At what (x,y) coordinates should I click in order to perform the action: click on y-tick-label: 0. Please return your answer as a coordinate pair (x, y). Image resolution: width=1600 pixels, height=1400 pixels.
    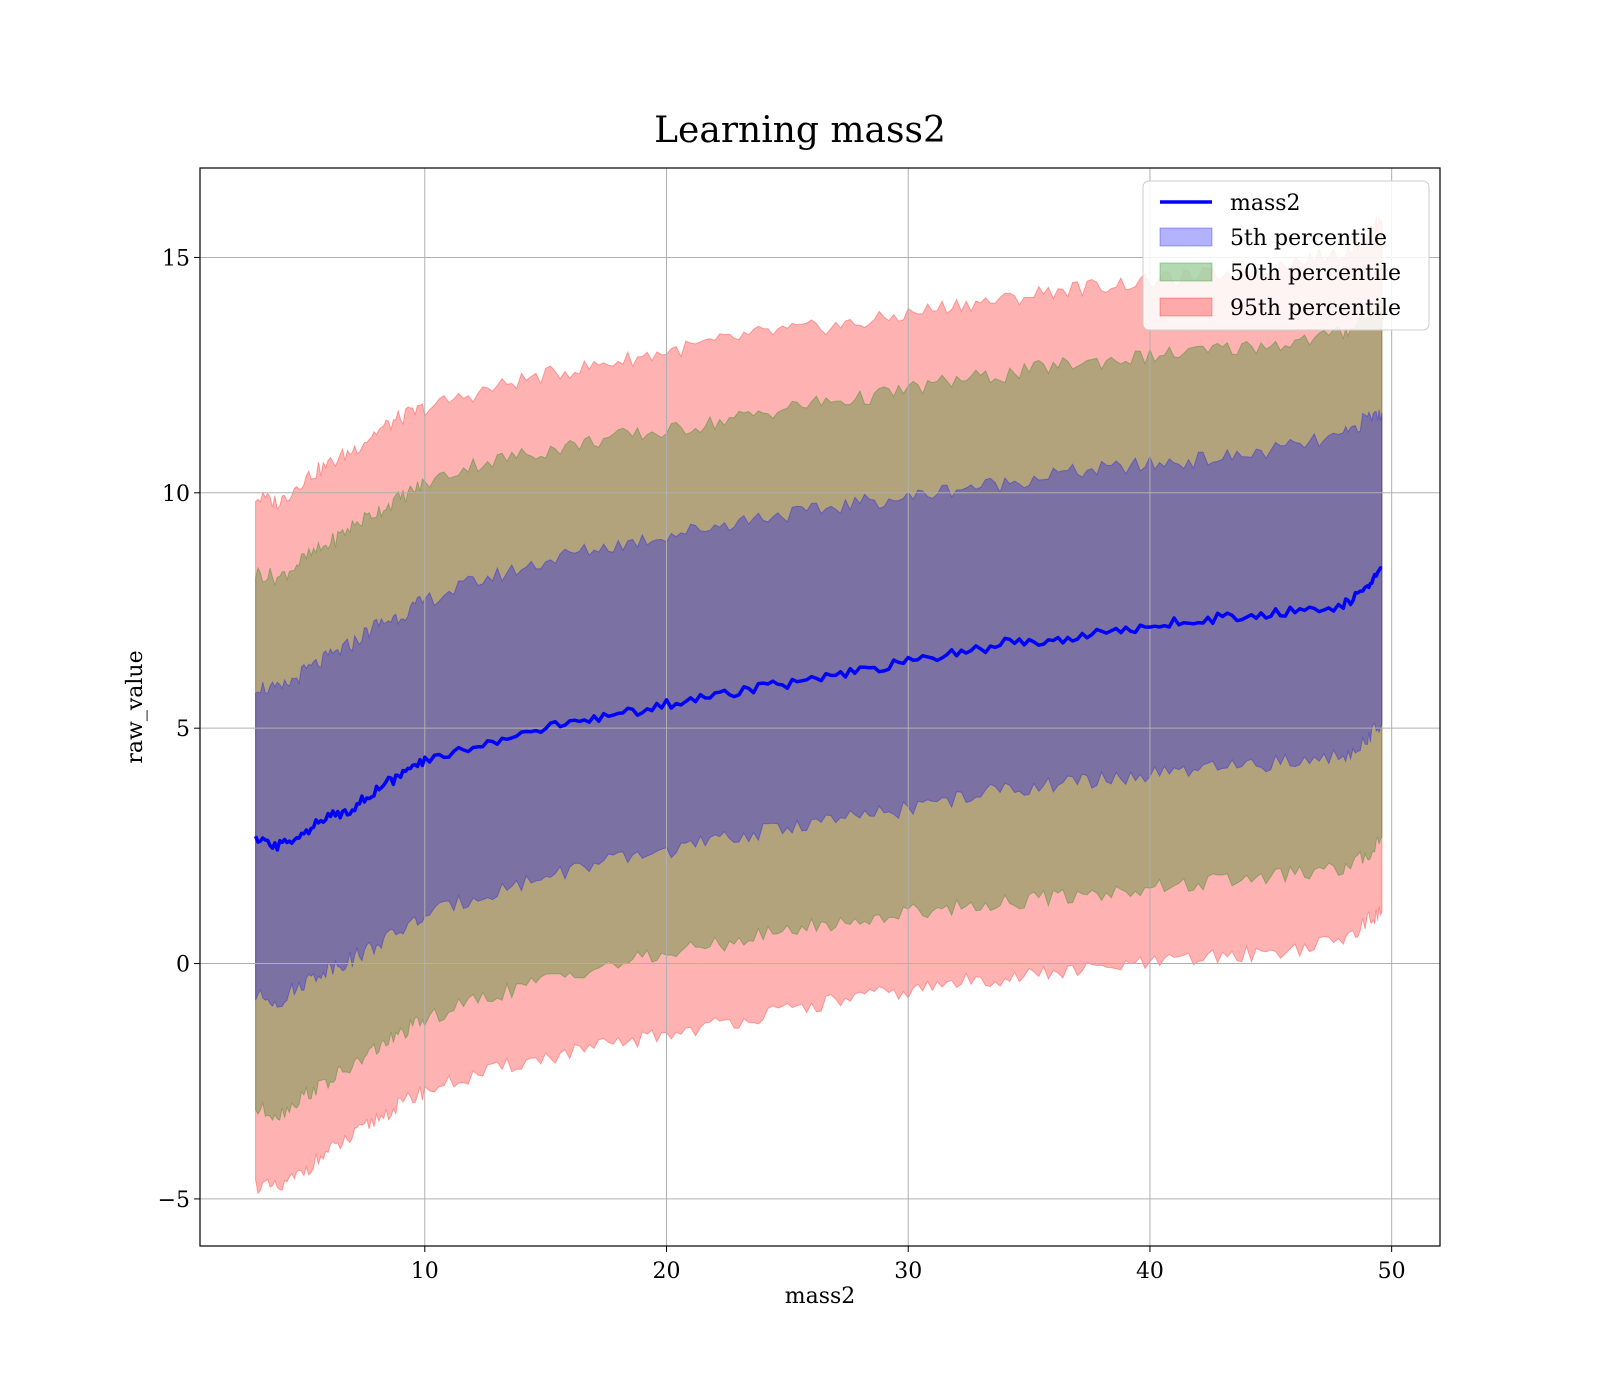
    Looking at the image, I should click on (183, 965).